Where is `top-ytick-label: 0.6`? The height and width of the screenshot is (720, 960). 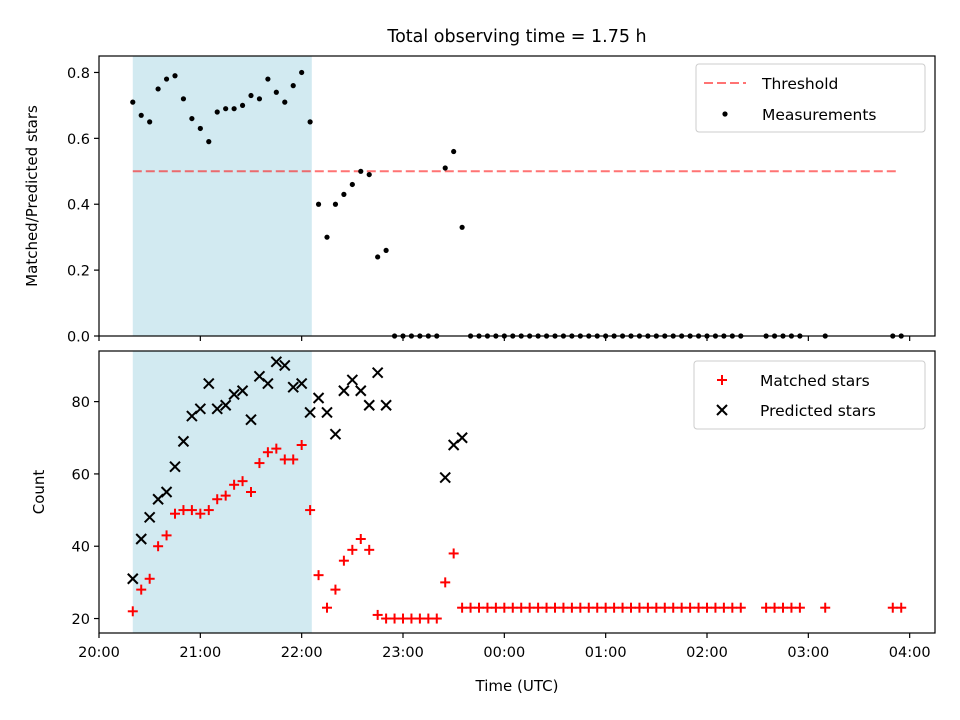
top-ytick-label: 0.6 is located at coordinates (78, 140).